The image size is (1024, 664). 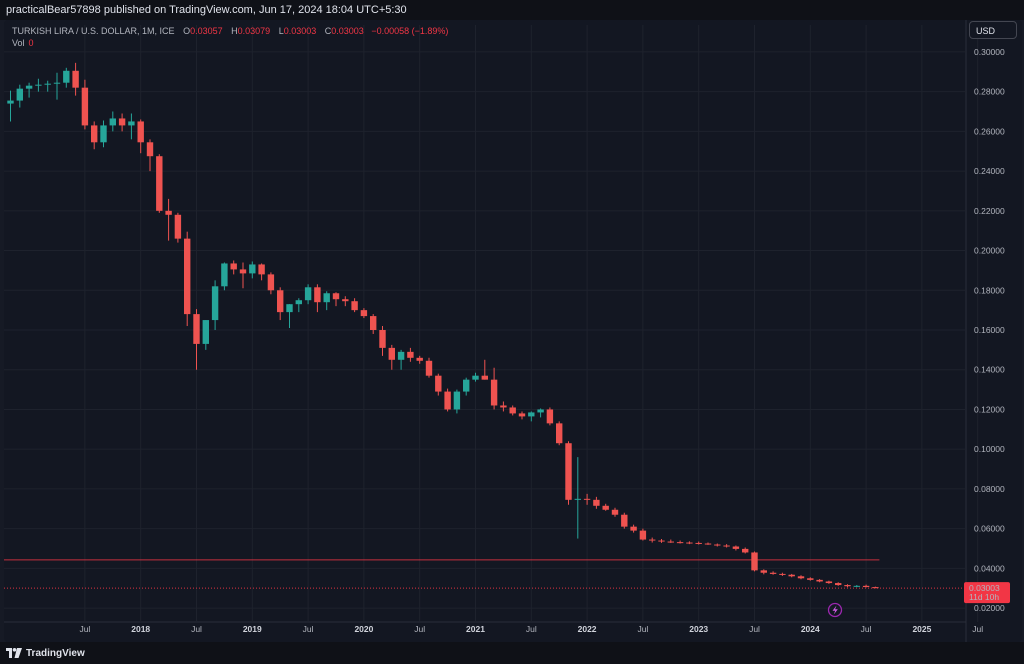 What do you see at coordinates (140, 629) in the screenshot?
I see `time-tick-label: 2018` at bounding box center [140, 629].